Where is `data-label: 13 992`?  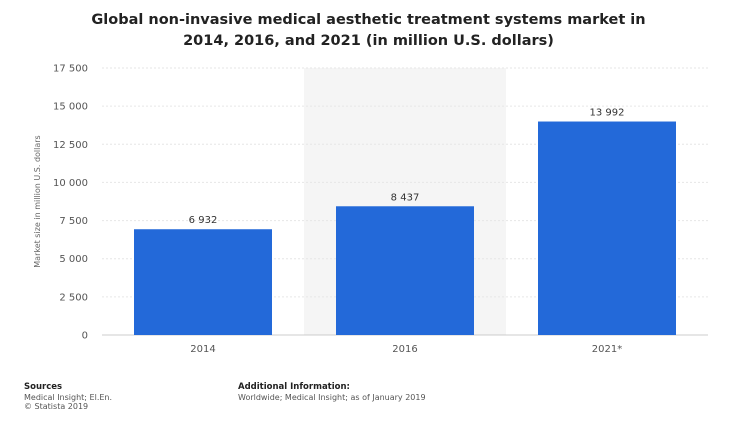
data-label: 13 992 is located at coordinates (607, 113).